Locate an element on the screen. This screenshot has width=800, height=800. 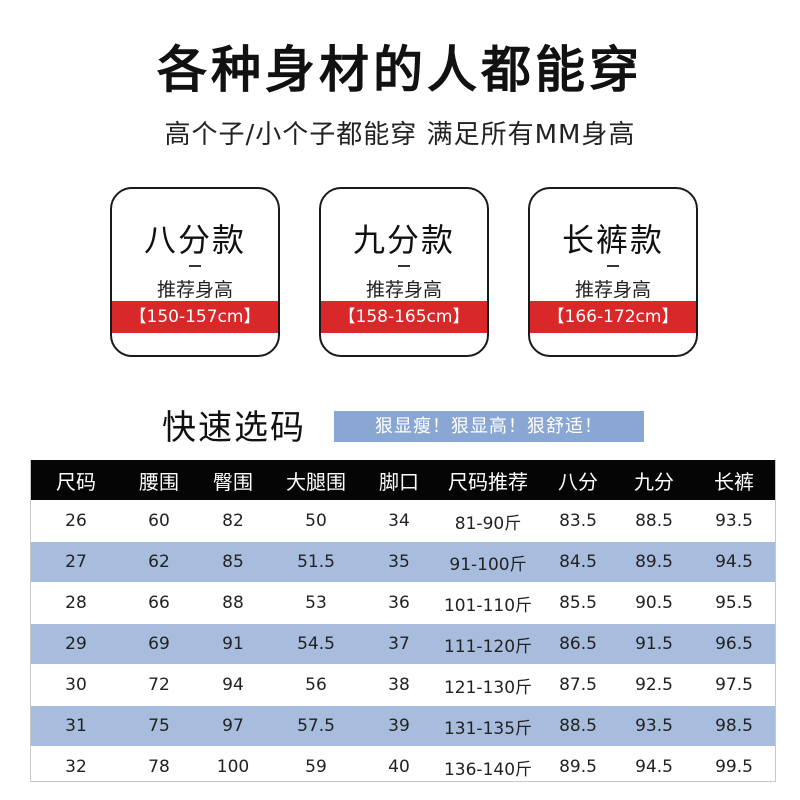
table-cell: 95.5 is located at coordinates (734, 603).